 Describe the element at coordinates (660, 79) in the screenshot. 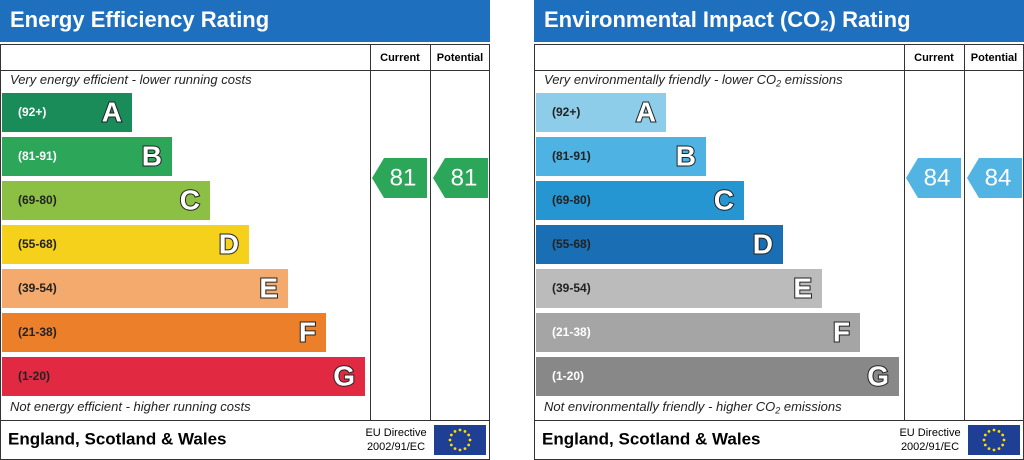

I see `top-note-part: Very environmentally friendly - lower CO` at that location.